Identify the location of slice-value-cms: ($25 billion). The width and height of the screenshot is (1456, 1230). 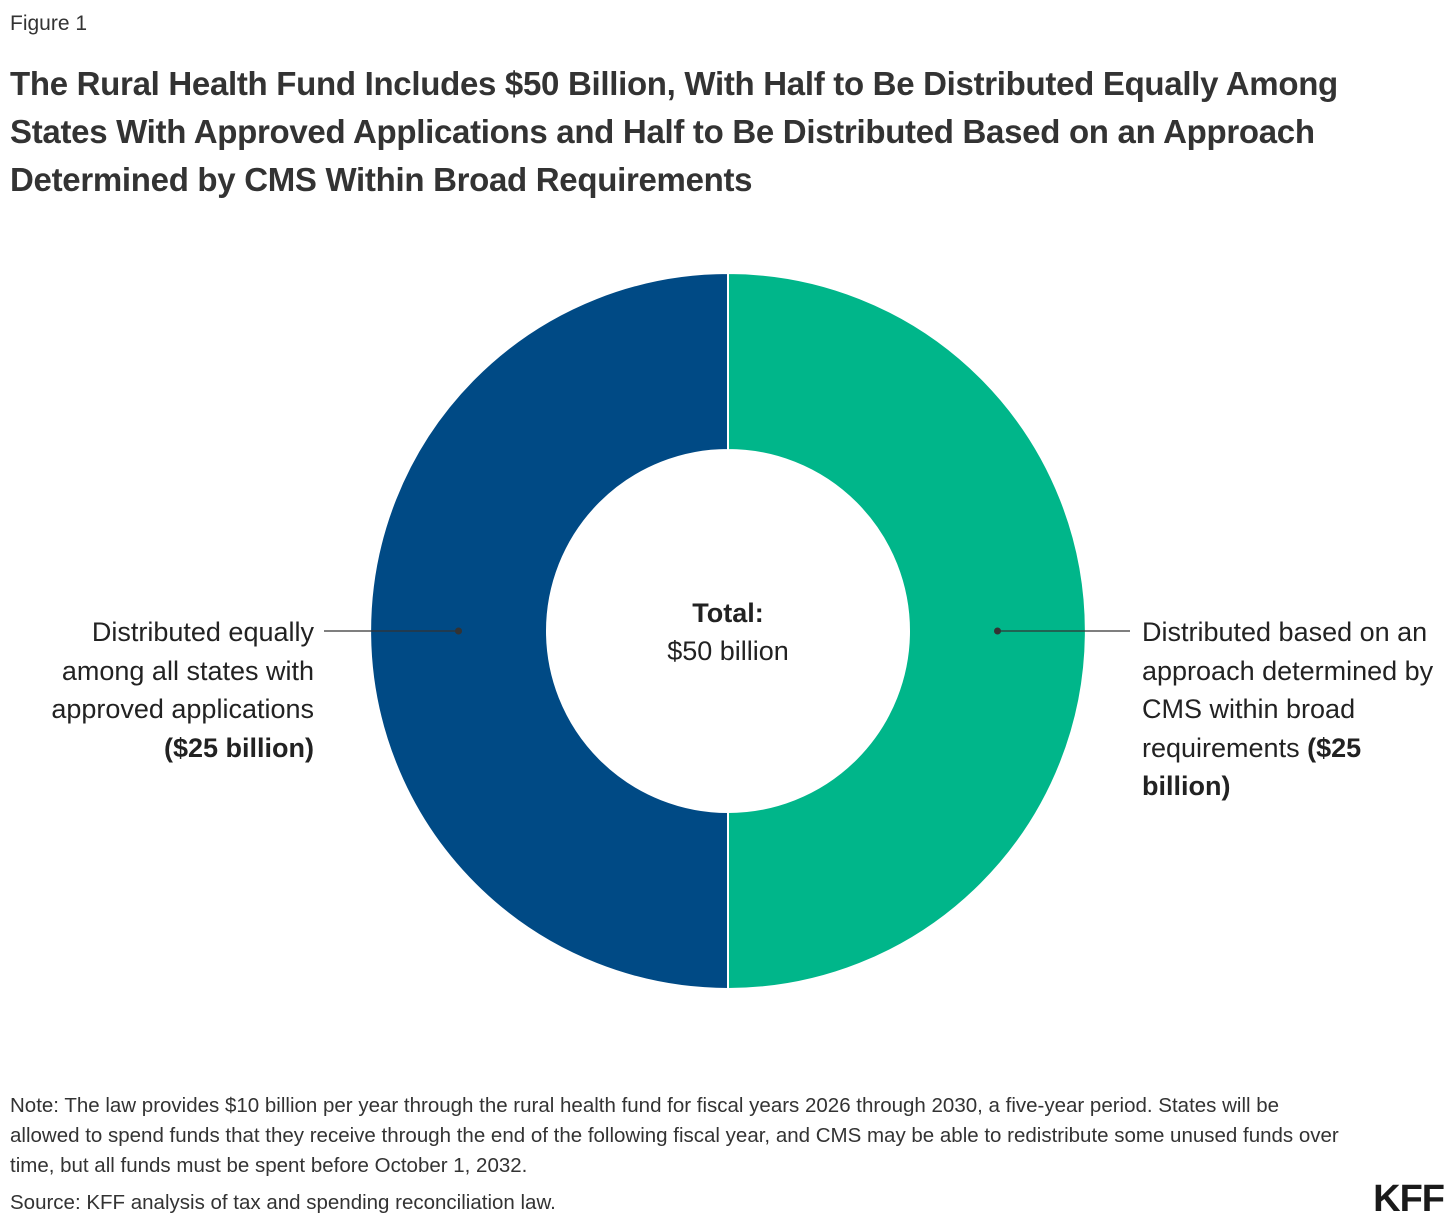
(1252, 767).